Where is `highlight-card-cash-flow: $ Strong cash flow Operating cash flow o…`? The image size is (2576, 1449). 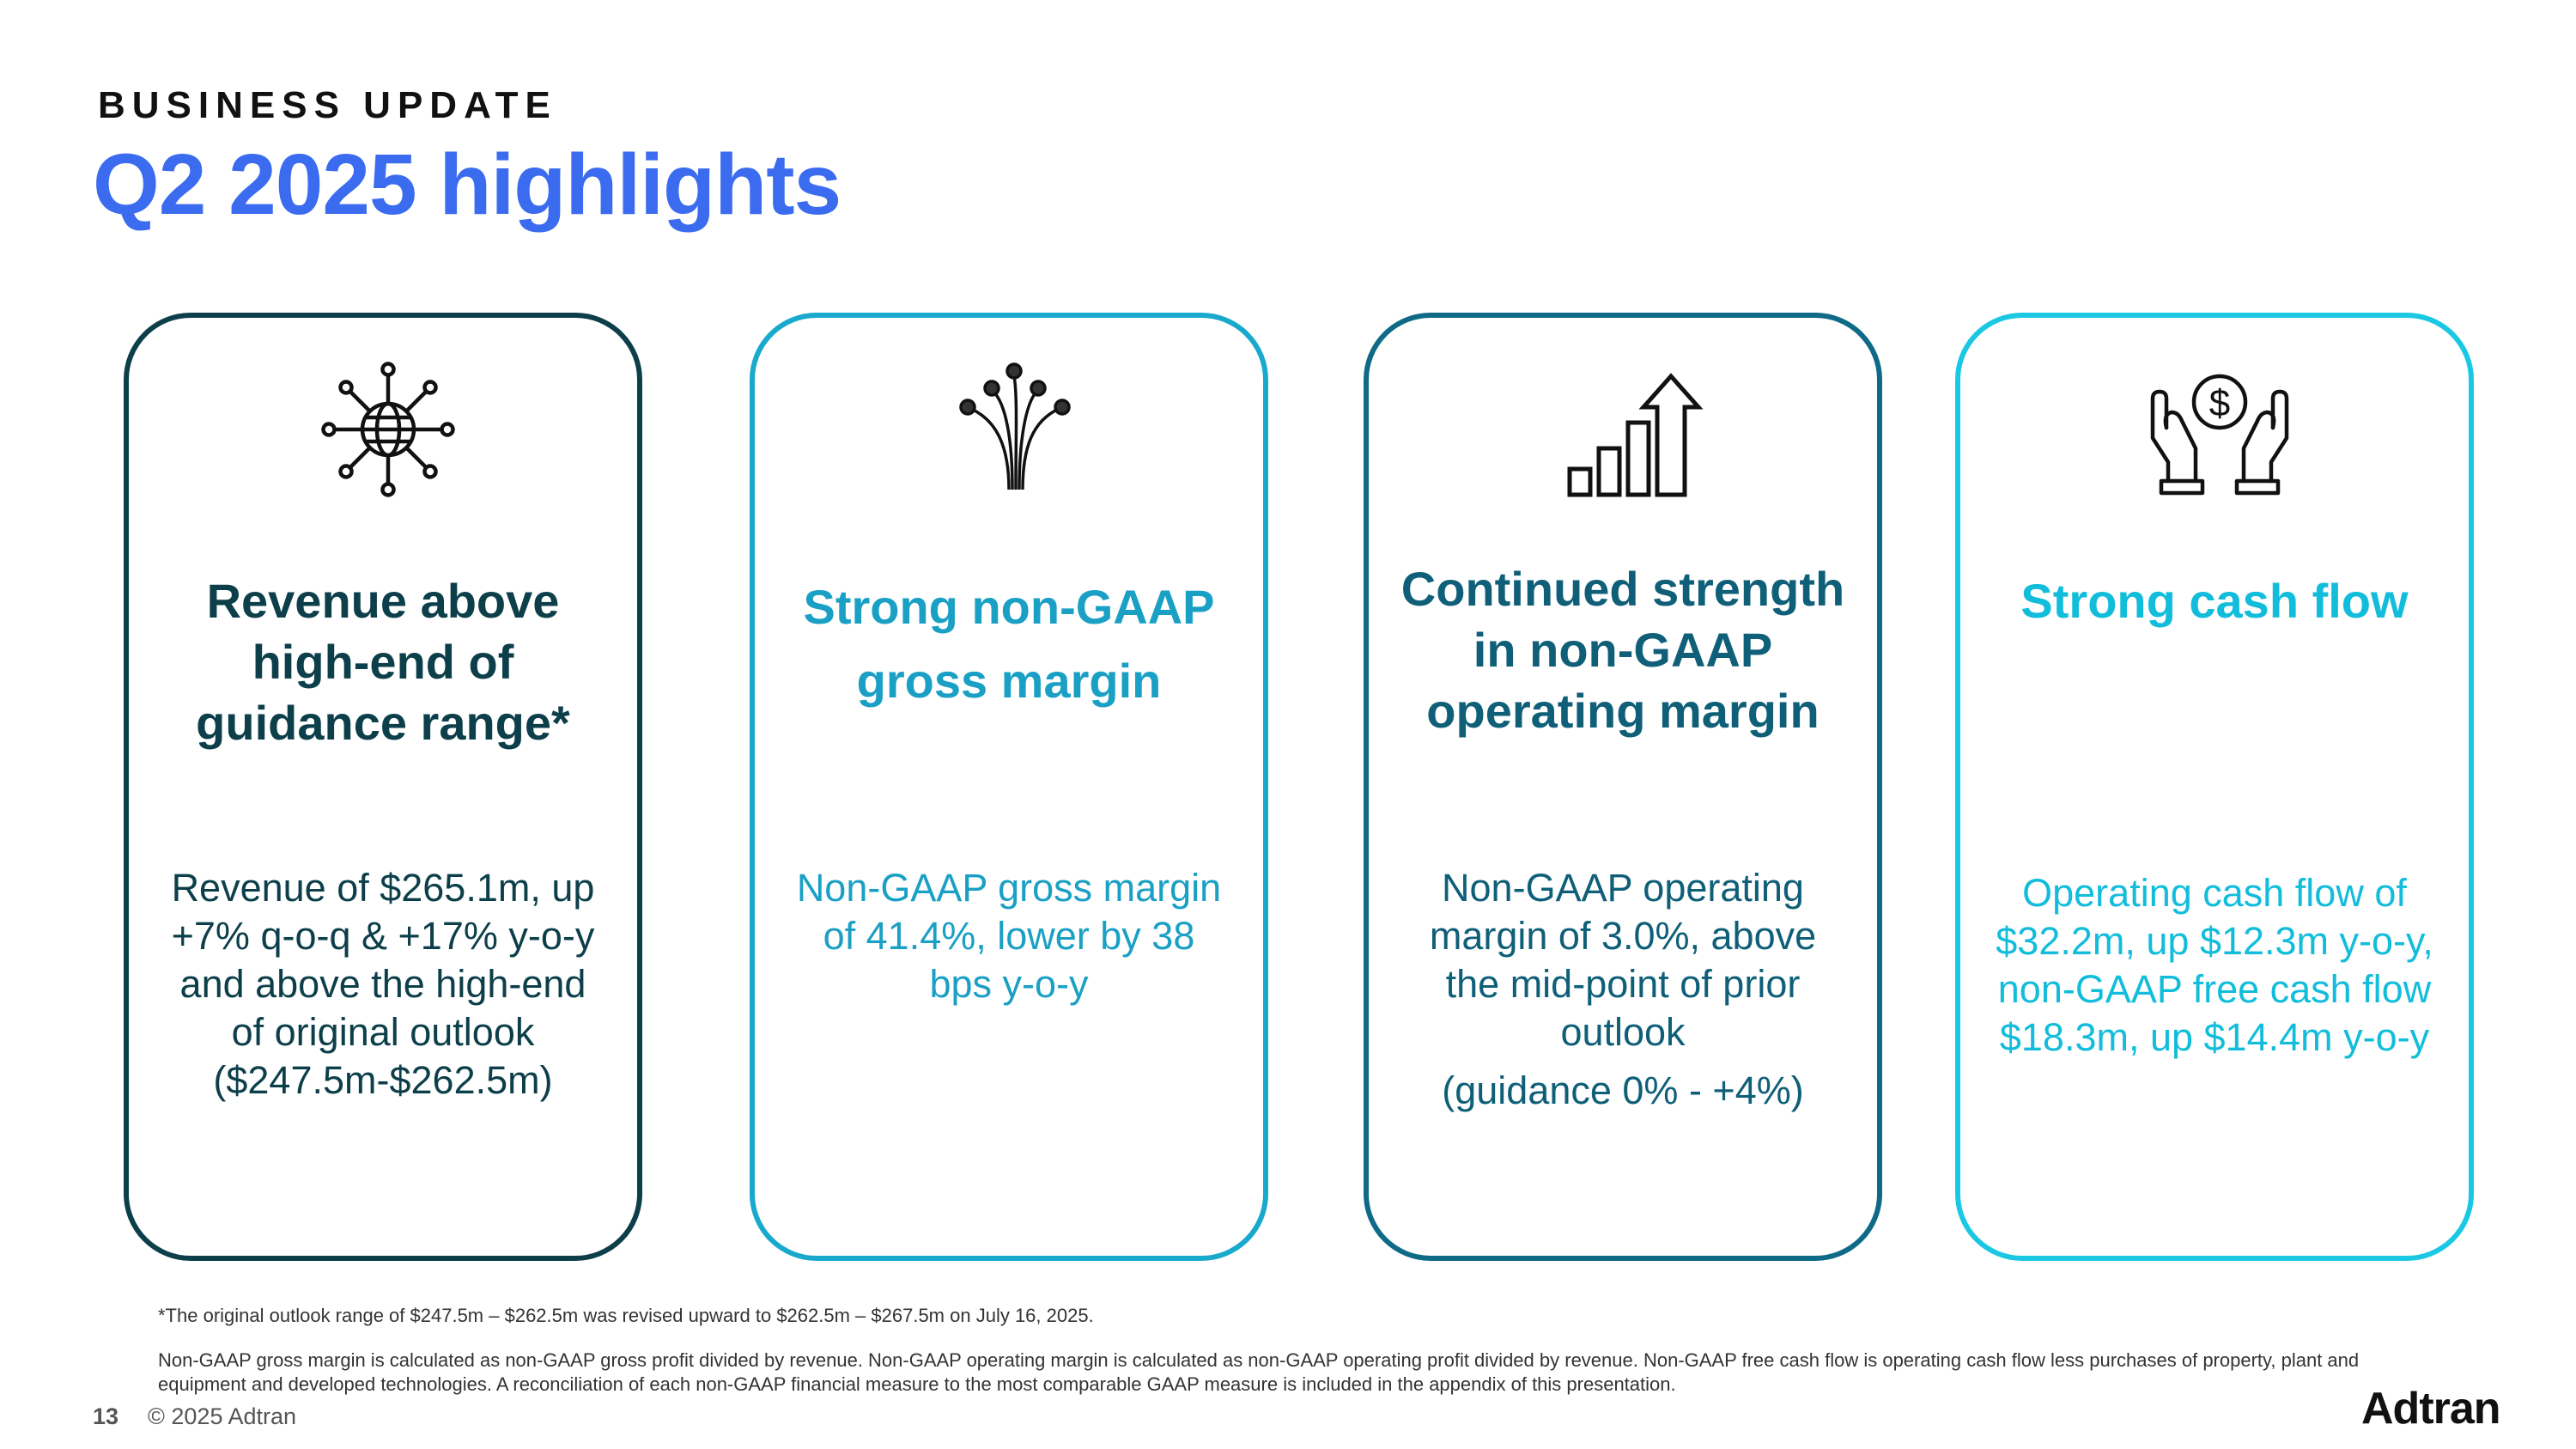 highlight-card-cash-flow: $ Strong cash flow Operating cash flow o… is located at coordinates (2214, 787).